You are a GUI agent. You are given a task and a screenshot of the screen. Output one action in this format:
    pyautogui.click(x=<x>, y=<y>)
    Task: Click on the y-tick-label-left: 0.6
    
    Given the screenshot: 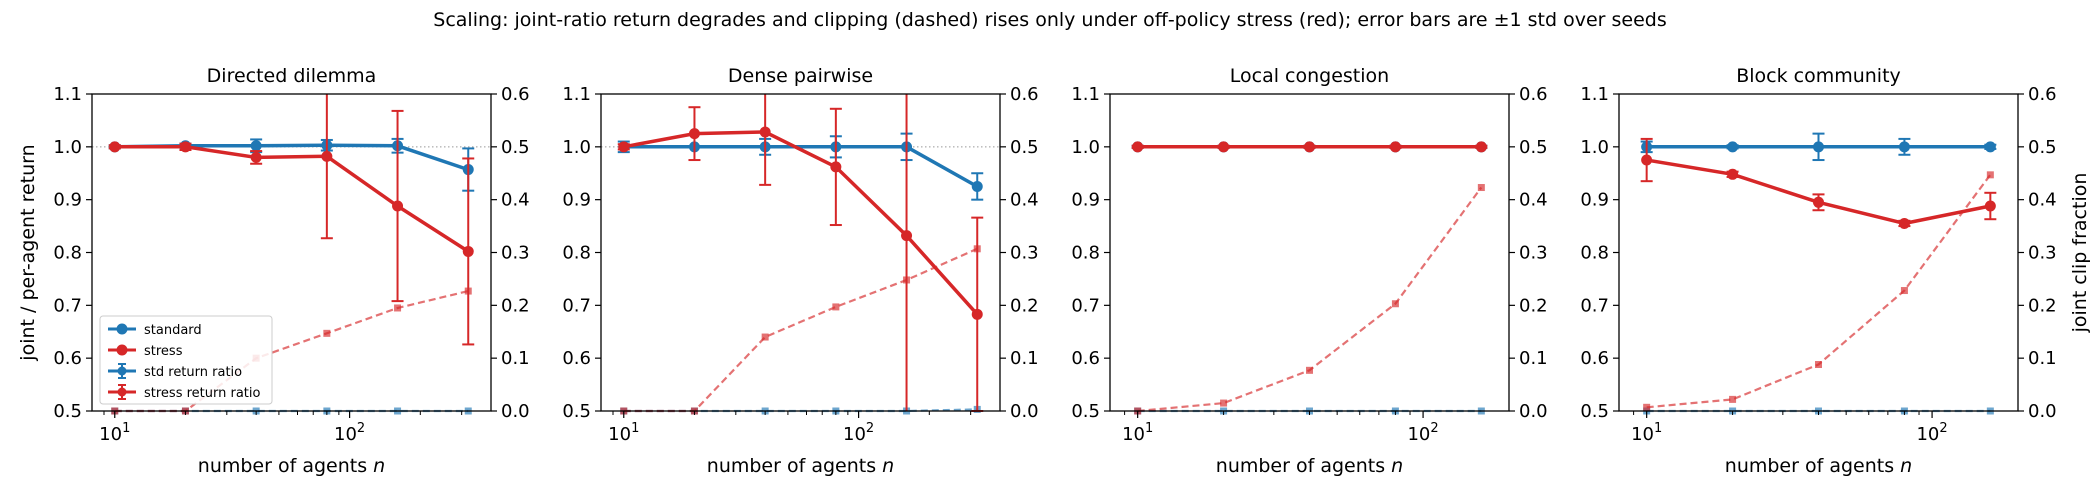 What is the action you would take?
    pyautogui.click(x=576, y=358)
    